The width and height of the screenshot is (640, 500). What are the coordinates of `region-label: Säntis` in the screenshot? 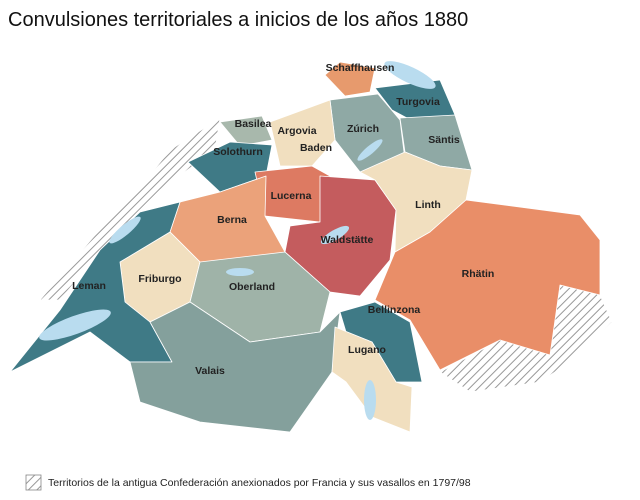 It's located at (444, 140).